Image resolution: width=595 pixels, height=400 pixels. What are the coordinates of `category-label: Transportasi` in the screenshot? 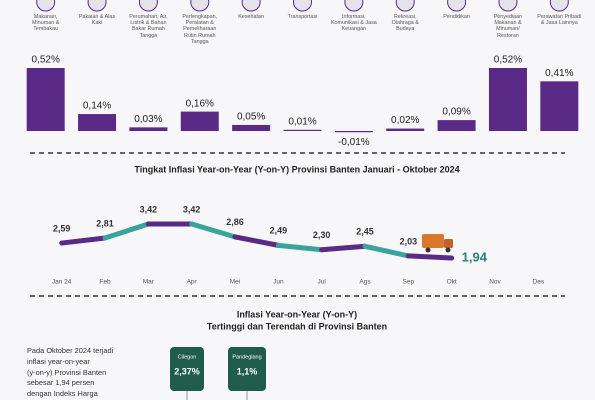 It's located at (302, 17).